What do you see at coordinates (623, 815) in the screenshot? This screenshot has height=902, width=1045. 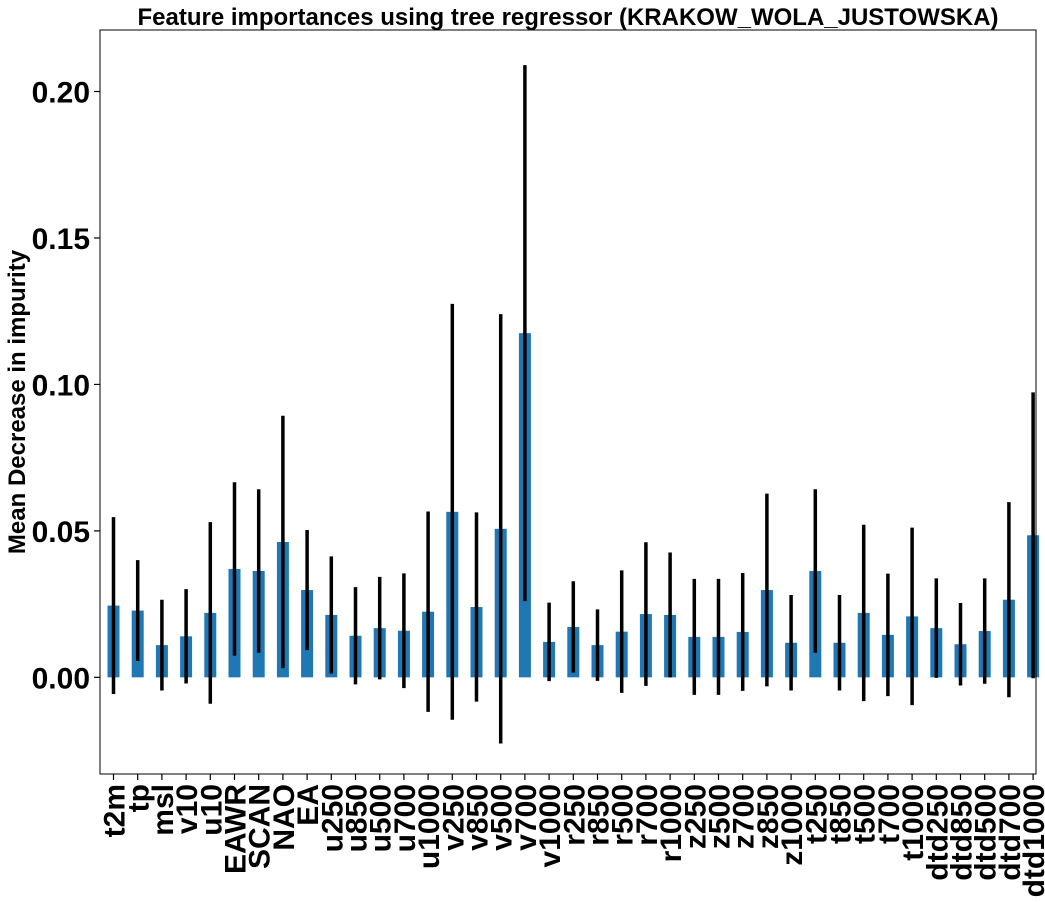 I see `x-tick-label: r500` at bounding box center [623, 815].